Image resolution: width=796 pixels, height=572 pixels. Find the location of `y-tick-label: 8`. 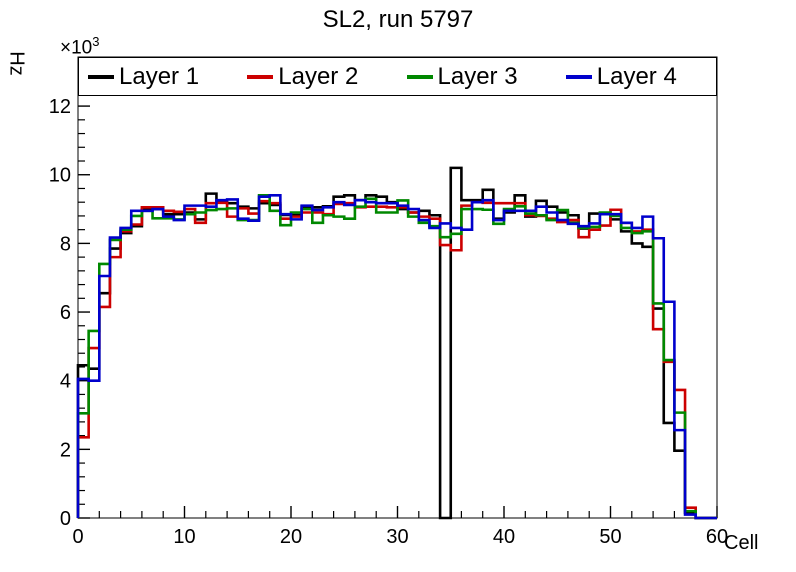

y-tick-label: 8 is located at coordinates (65, 244).